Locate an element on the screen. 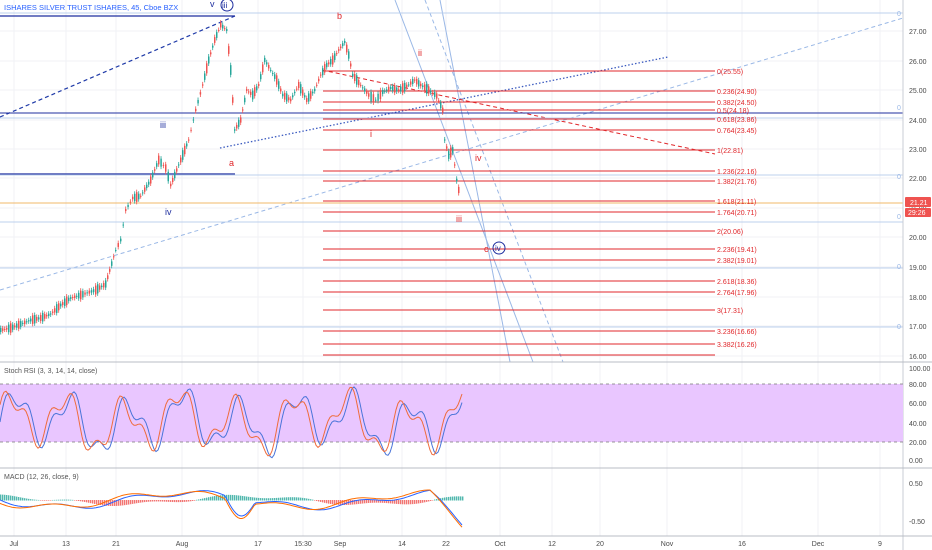 The width and height of the screenshot is (932, 550). price-tick-label: 26.00 is located at coordinates (918, 62).